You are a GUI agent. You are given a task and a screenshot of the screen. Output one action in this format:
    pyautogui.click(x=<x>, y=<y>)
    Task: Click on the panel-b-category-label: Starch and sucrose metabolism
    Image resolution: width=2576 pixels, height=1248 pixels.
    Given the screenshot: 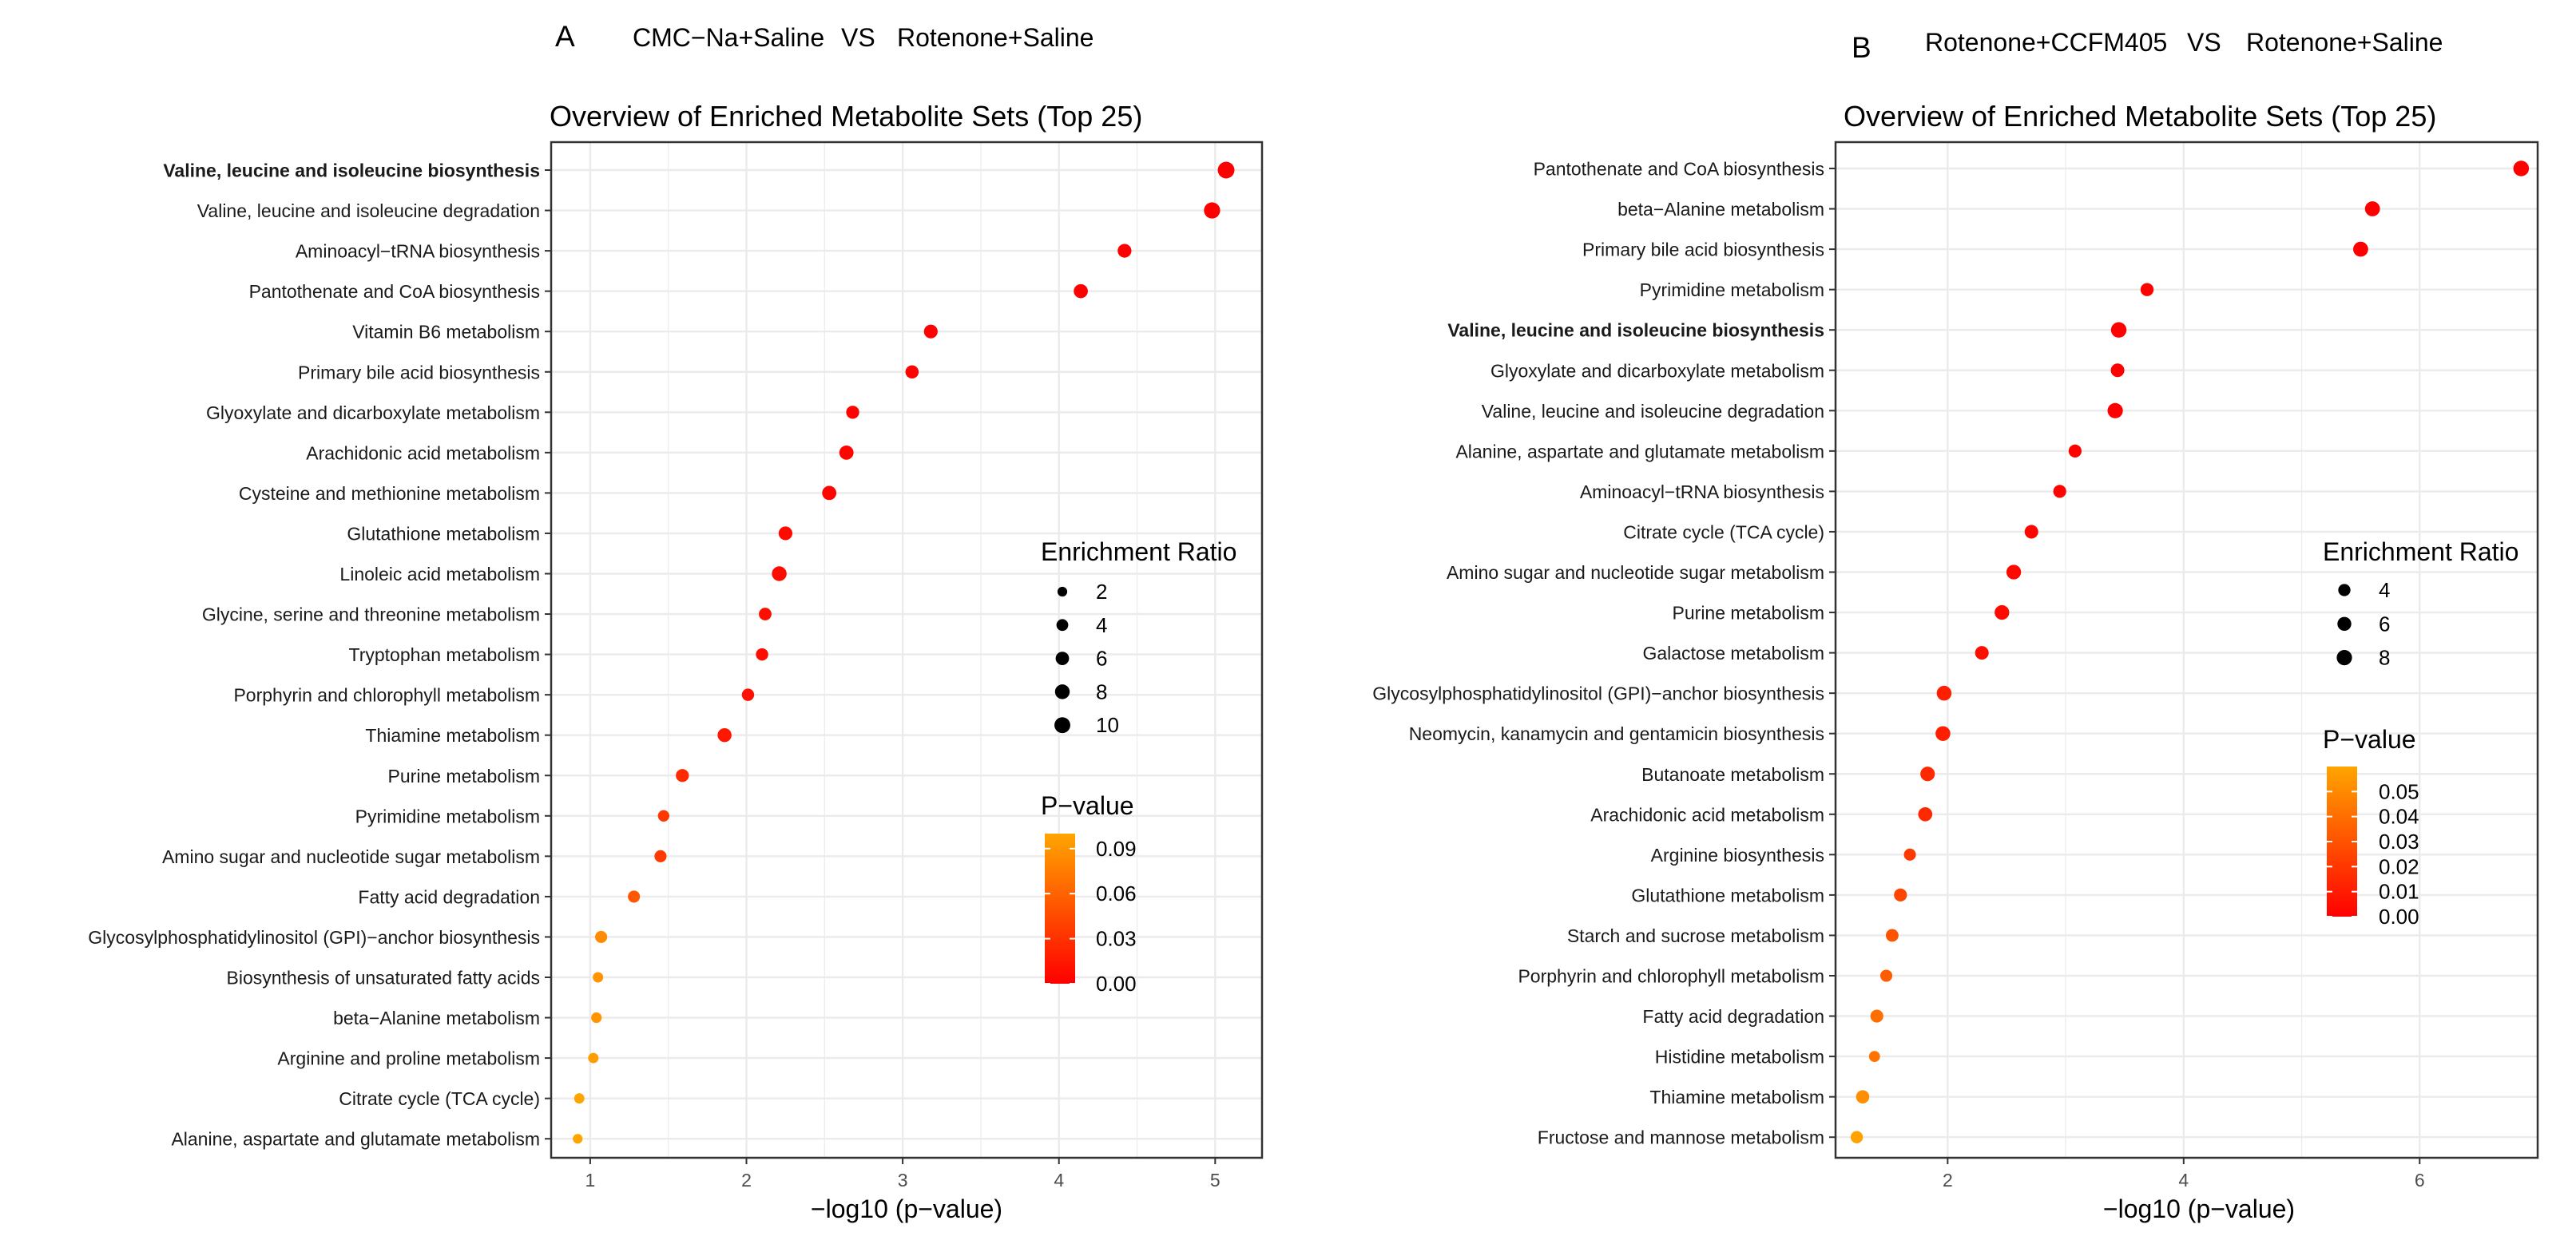 What is the action you would take?
    pyautogui.click(x=1696, y=935)
    